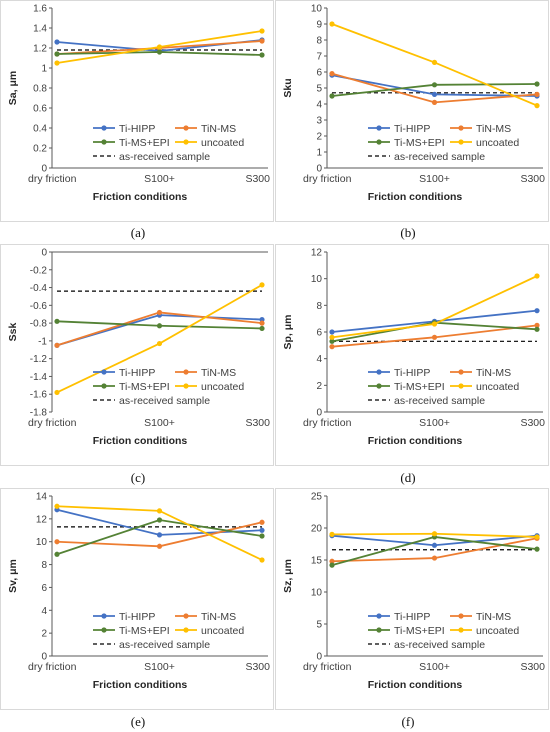 This screenshot has height=732, width=550. Describe the element at coordinates (138, 721) in the screenshot. I see `caption-e: (e)` at that location.